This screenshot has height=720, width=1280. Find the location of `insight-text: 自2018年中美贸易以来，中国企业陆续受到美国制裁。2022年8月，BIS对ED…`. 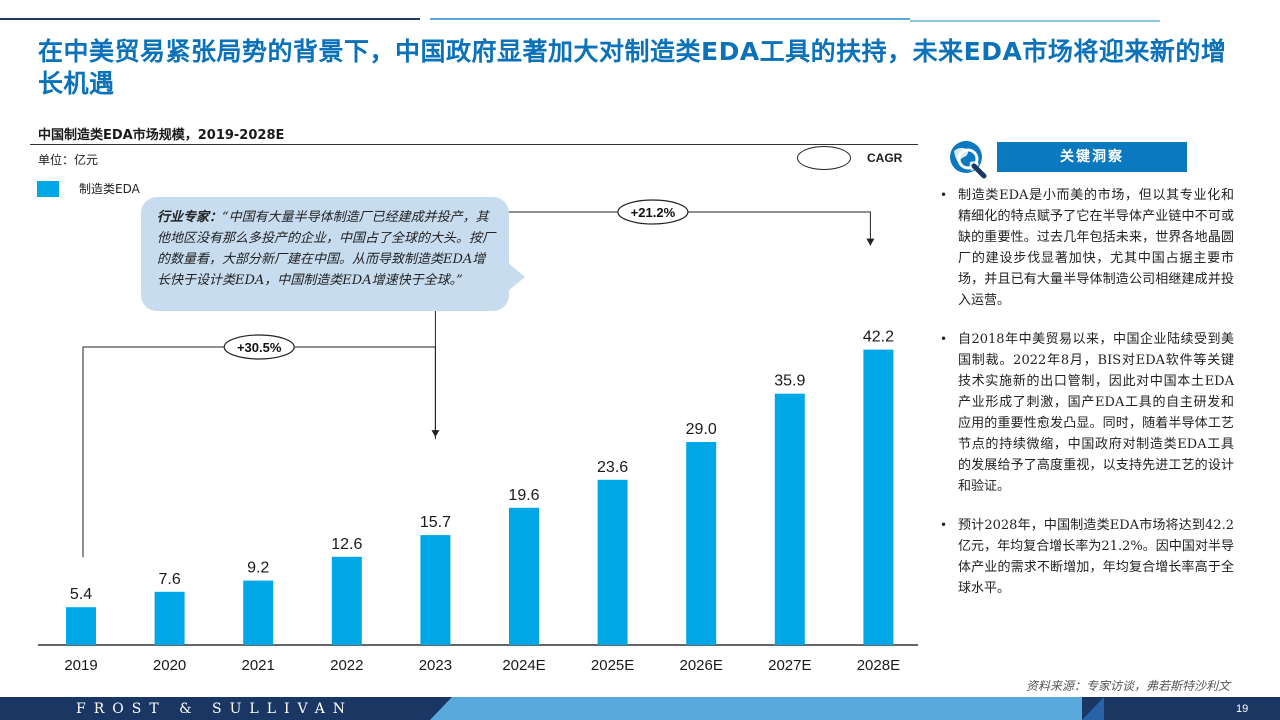

insight-text: 自2018年中美贸易以来，中国企业陆续受到美国制裁。2022年8月，BIS对ED… is located at coordinates (1096, 413).